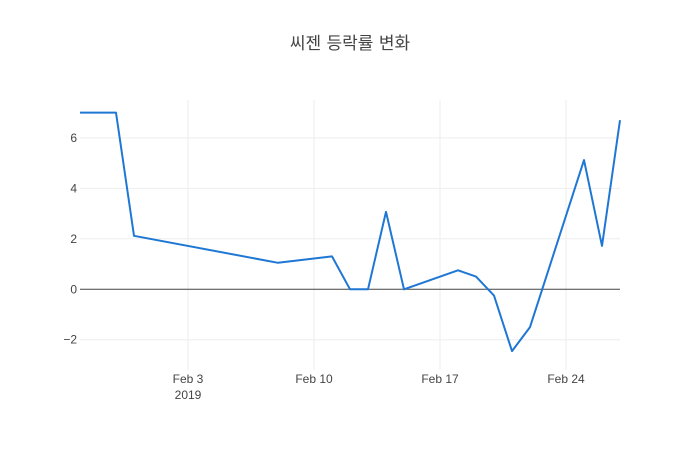 The width and height of the screenshot is (700, 450). Describe the element at coordinates (566, 379) in the screenshot. I see `x-tick-label: Feb 24` at that location.